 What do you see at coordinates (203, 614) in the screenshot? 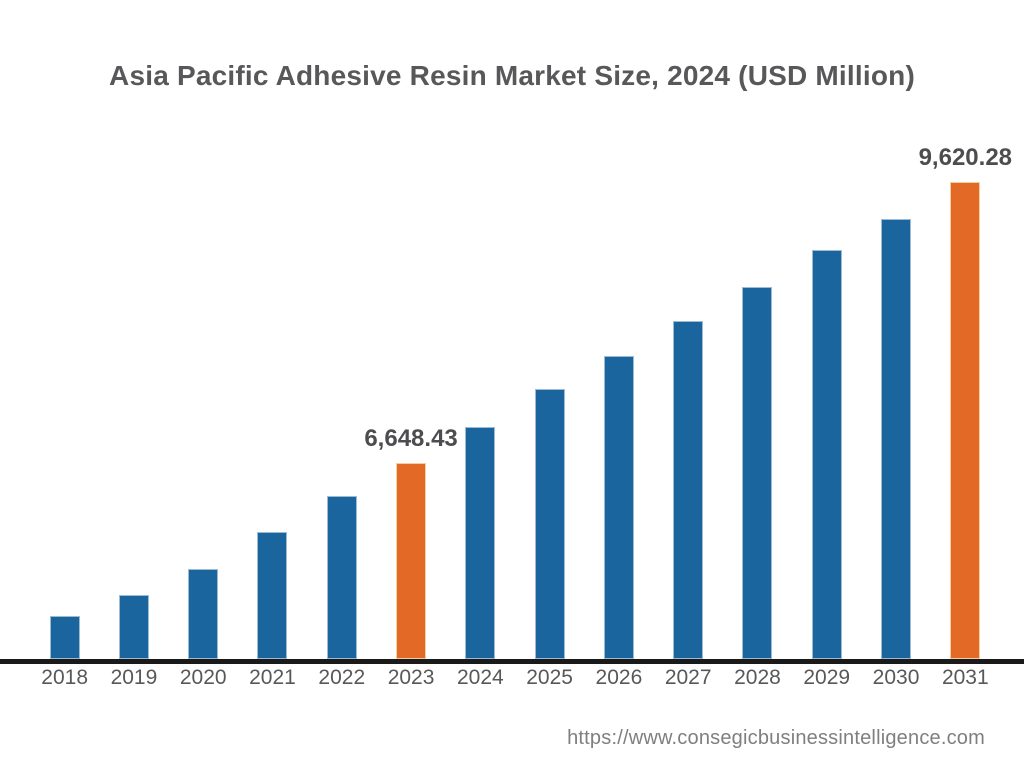
I see `bar-2020` at bounding box center [203, 614].